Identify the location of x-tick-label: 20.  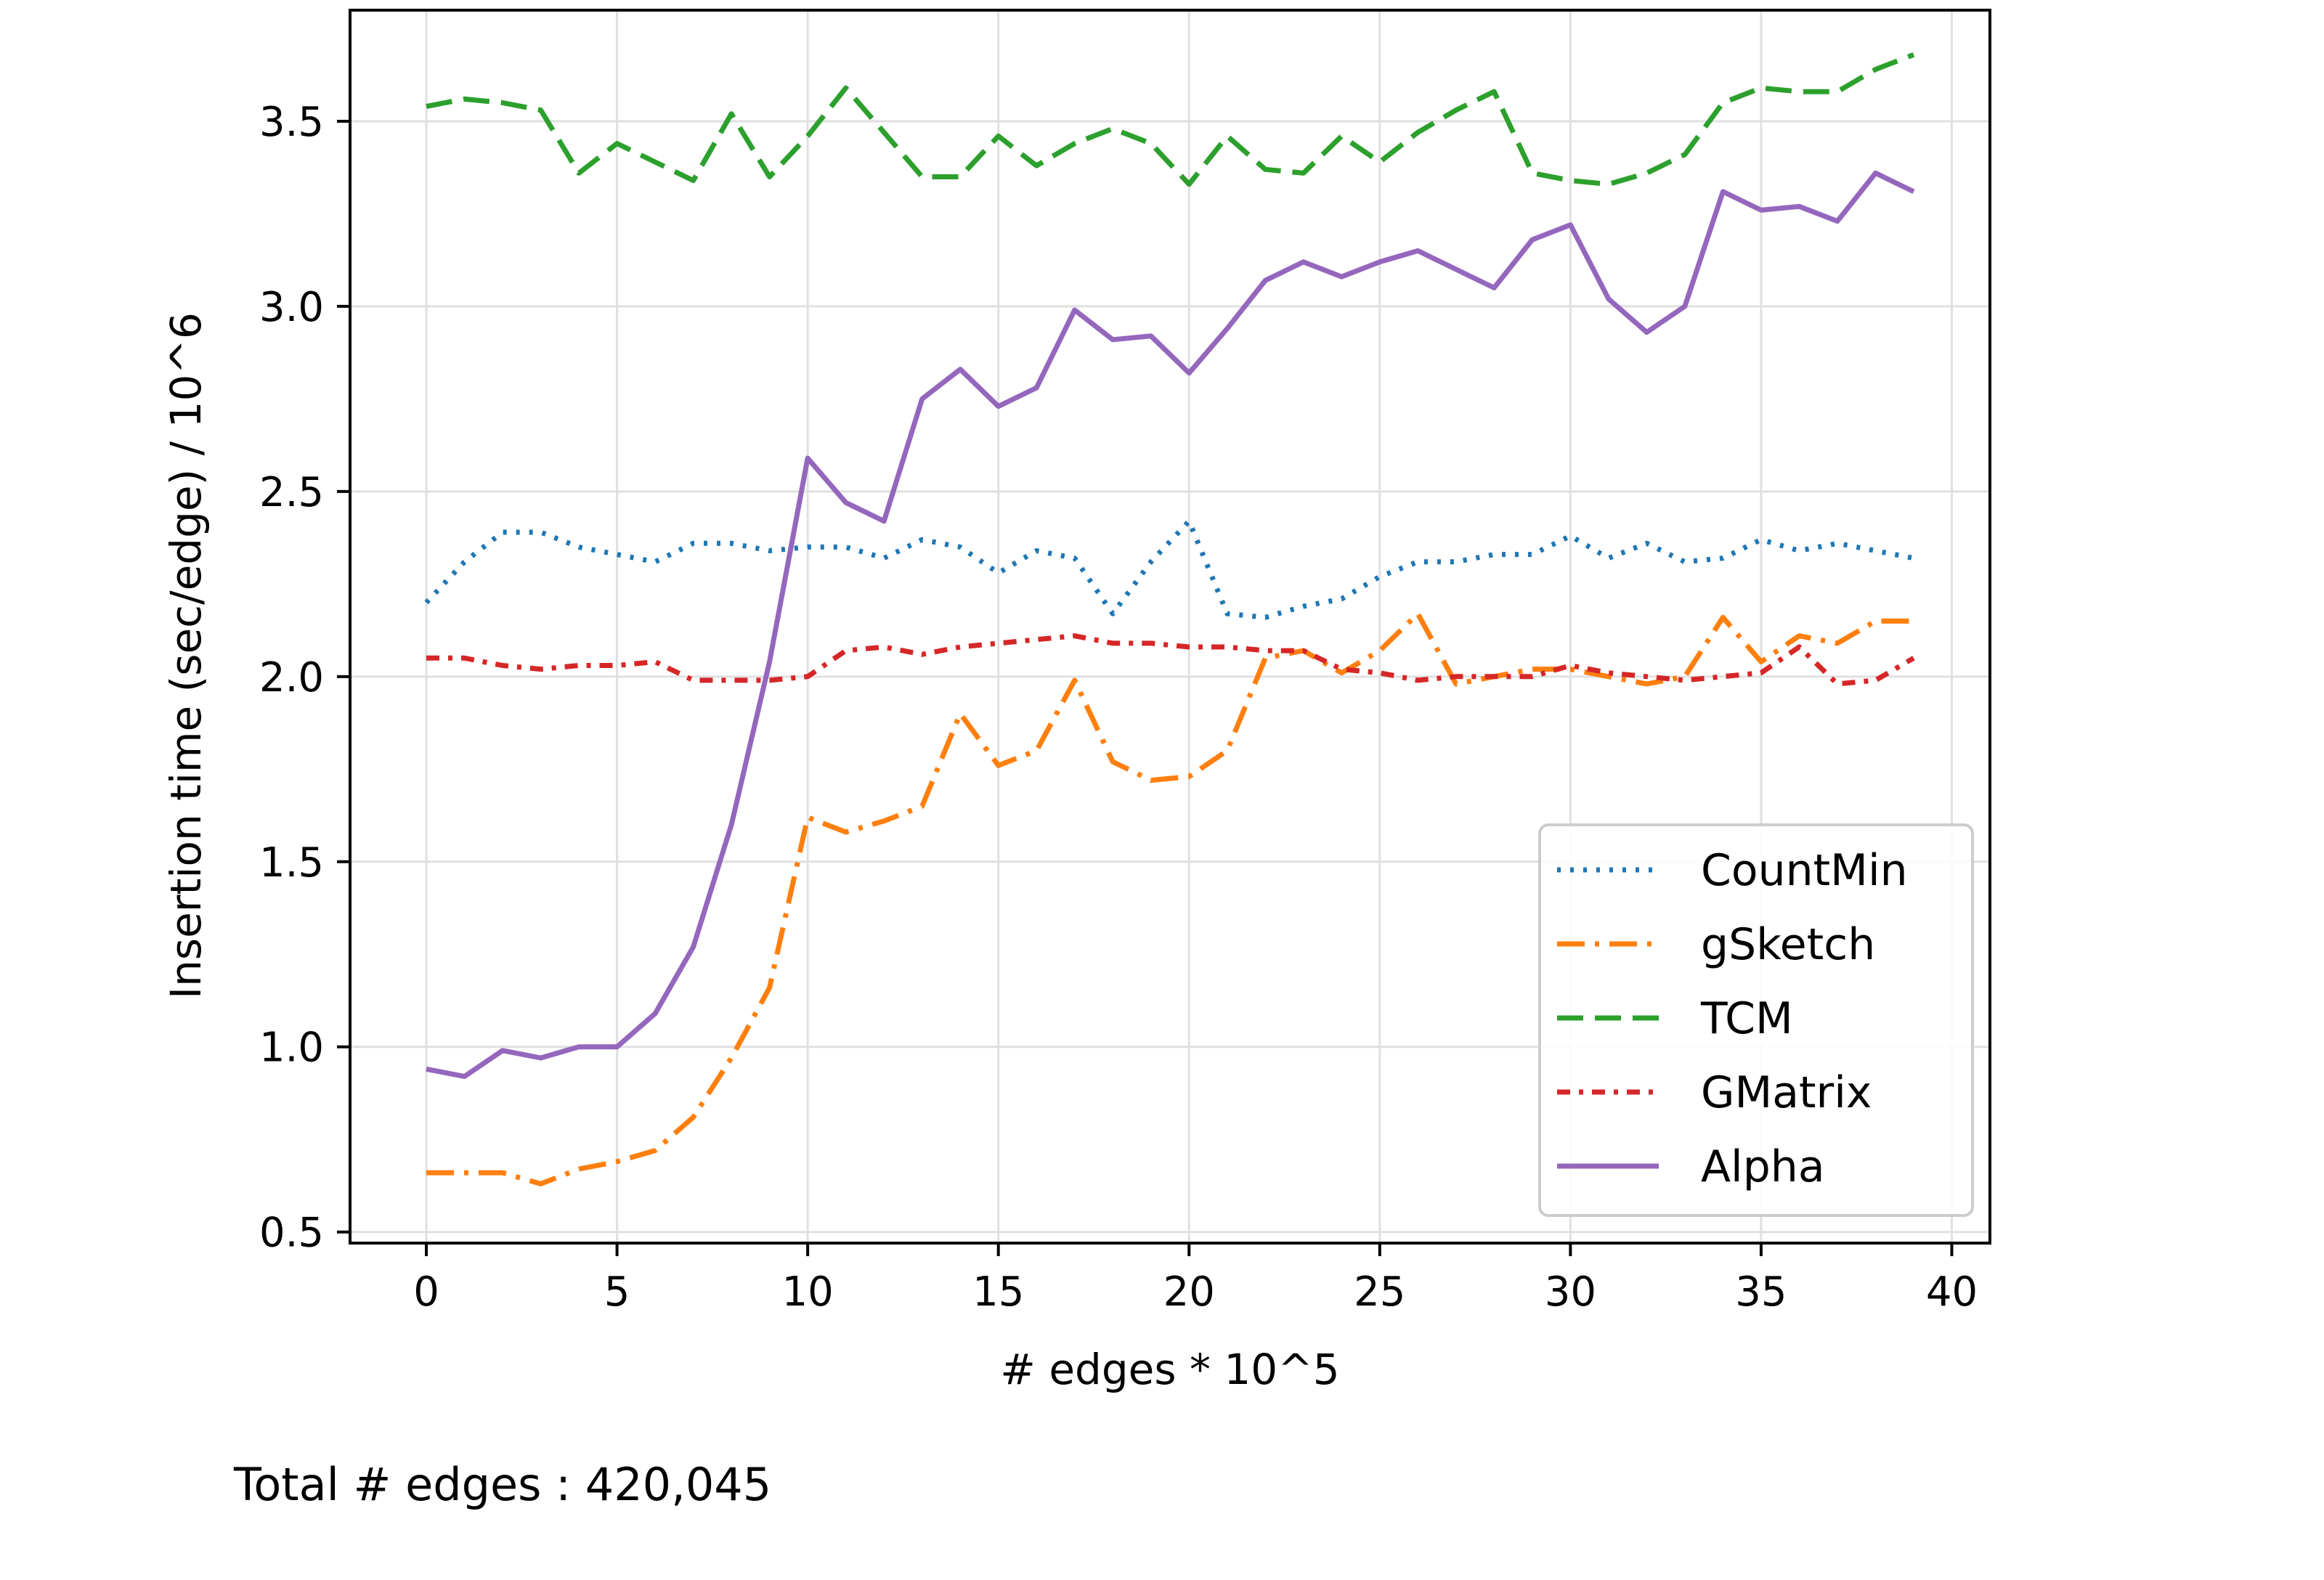
(1189, 1292).